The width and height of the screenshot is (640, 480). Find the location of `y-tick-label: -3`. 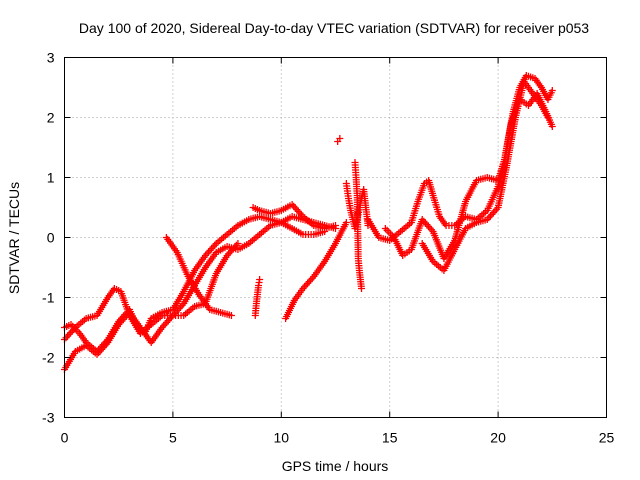

y-tick-label: -3 is located at coordinates (48, 418).